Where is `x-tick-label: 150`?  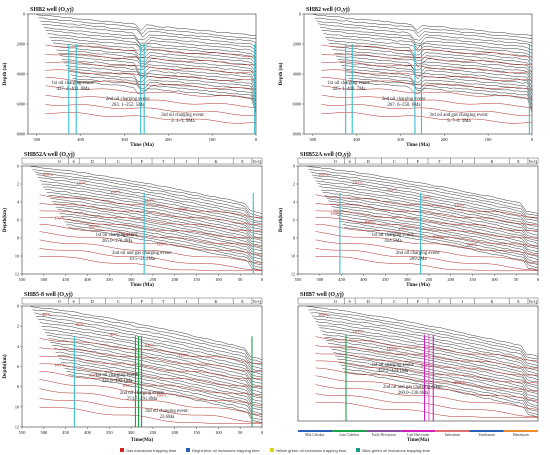
x-tick-label: 150 is located at coordinates (473, 279).